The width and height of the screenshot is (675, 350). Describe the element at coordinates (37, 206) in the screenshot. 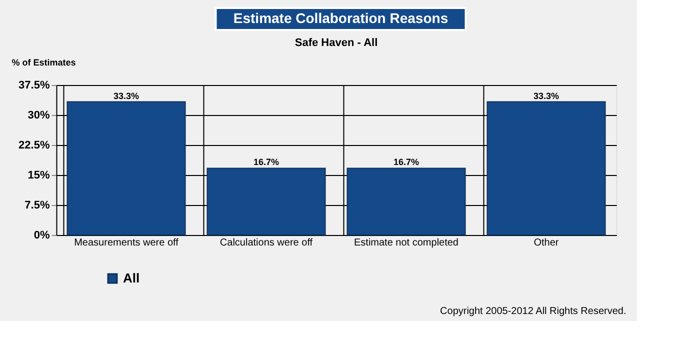

I see `y-tick-label: 7.5%` at that location.